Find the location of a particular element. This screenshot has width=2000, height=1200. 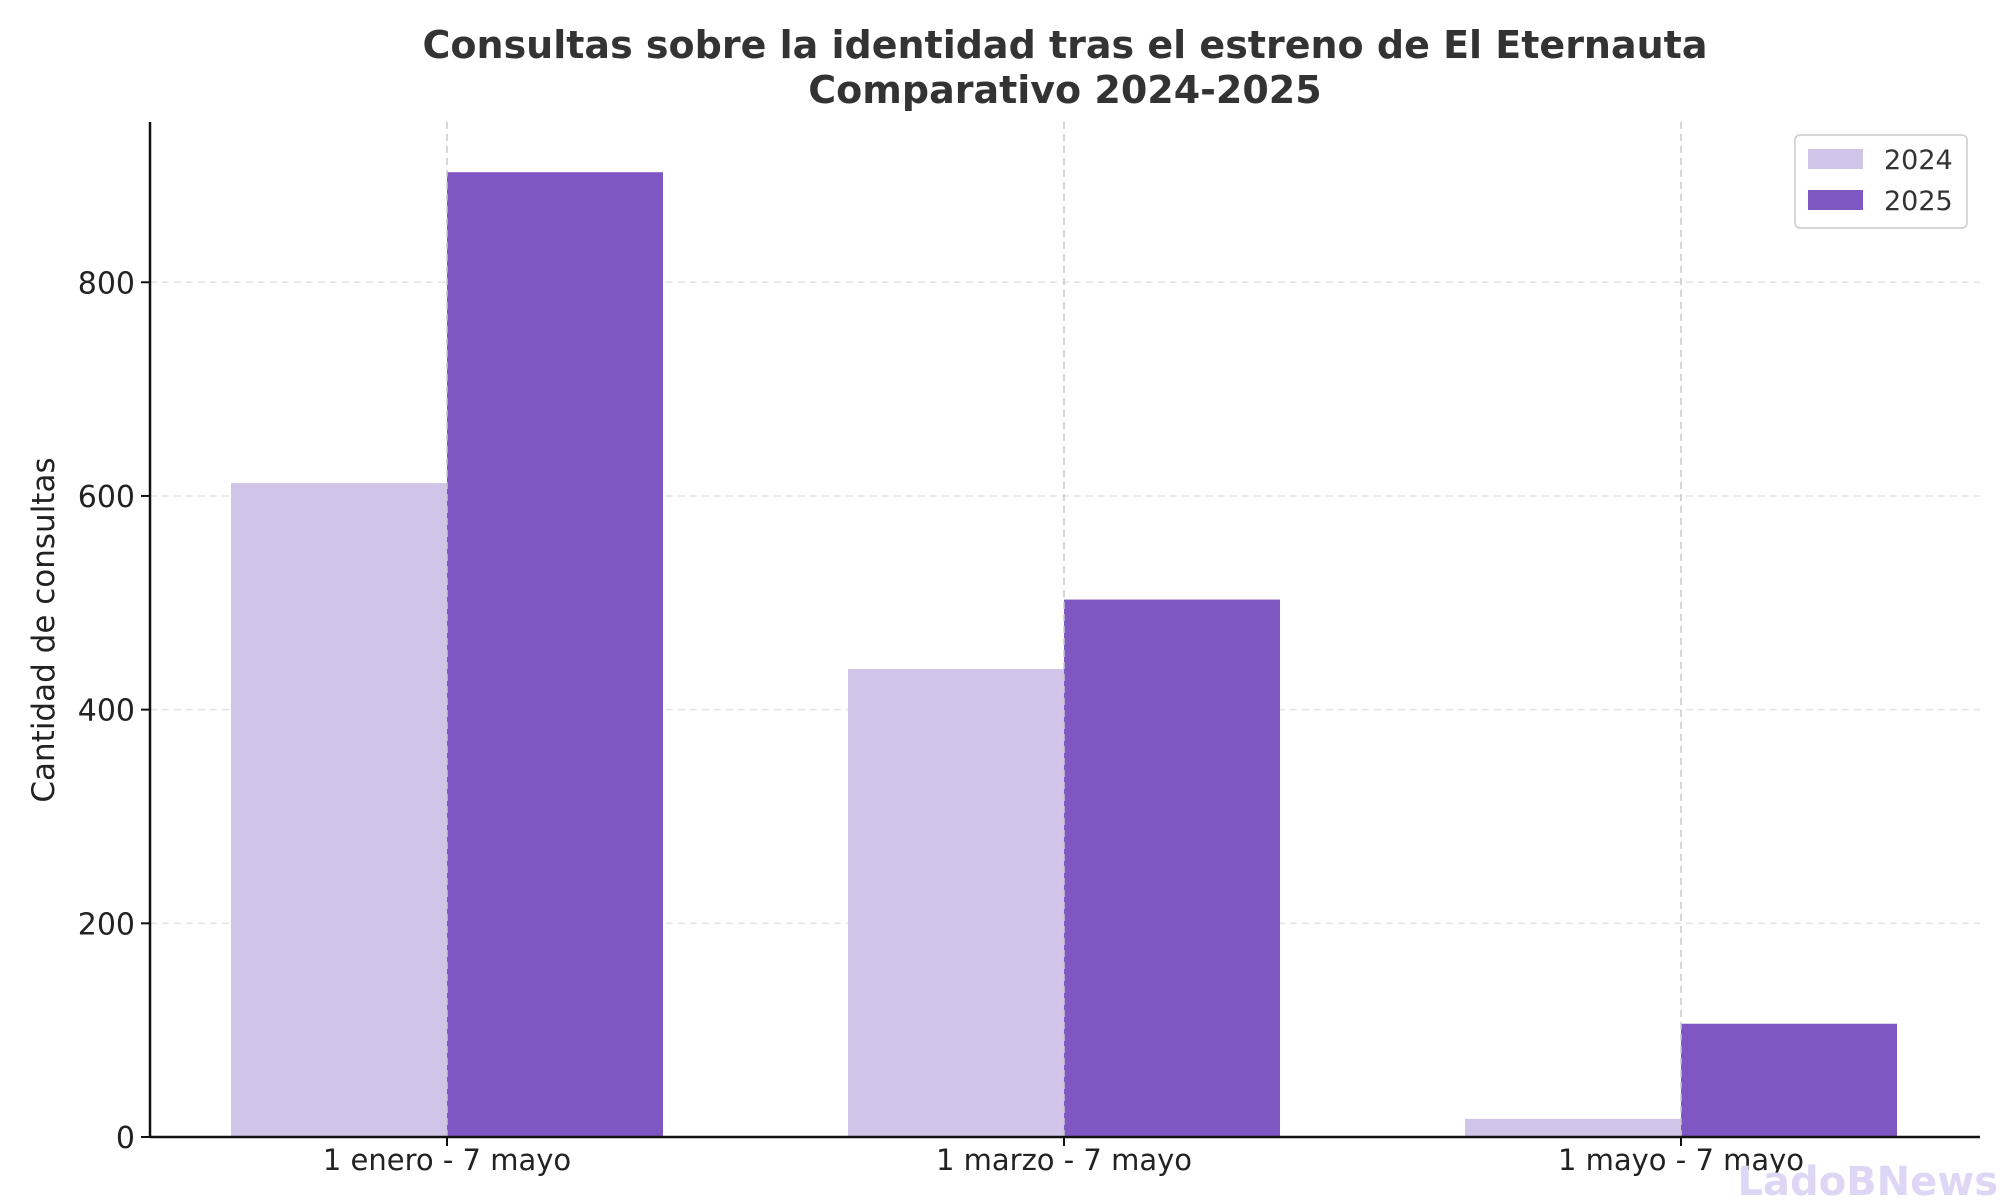

x-tick-label-2: 1 mayo - 7 mayo is located at coordinates (1681, 1160).